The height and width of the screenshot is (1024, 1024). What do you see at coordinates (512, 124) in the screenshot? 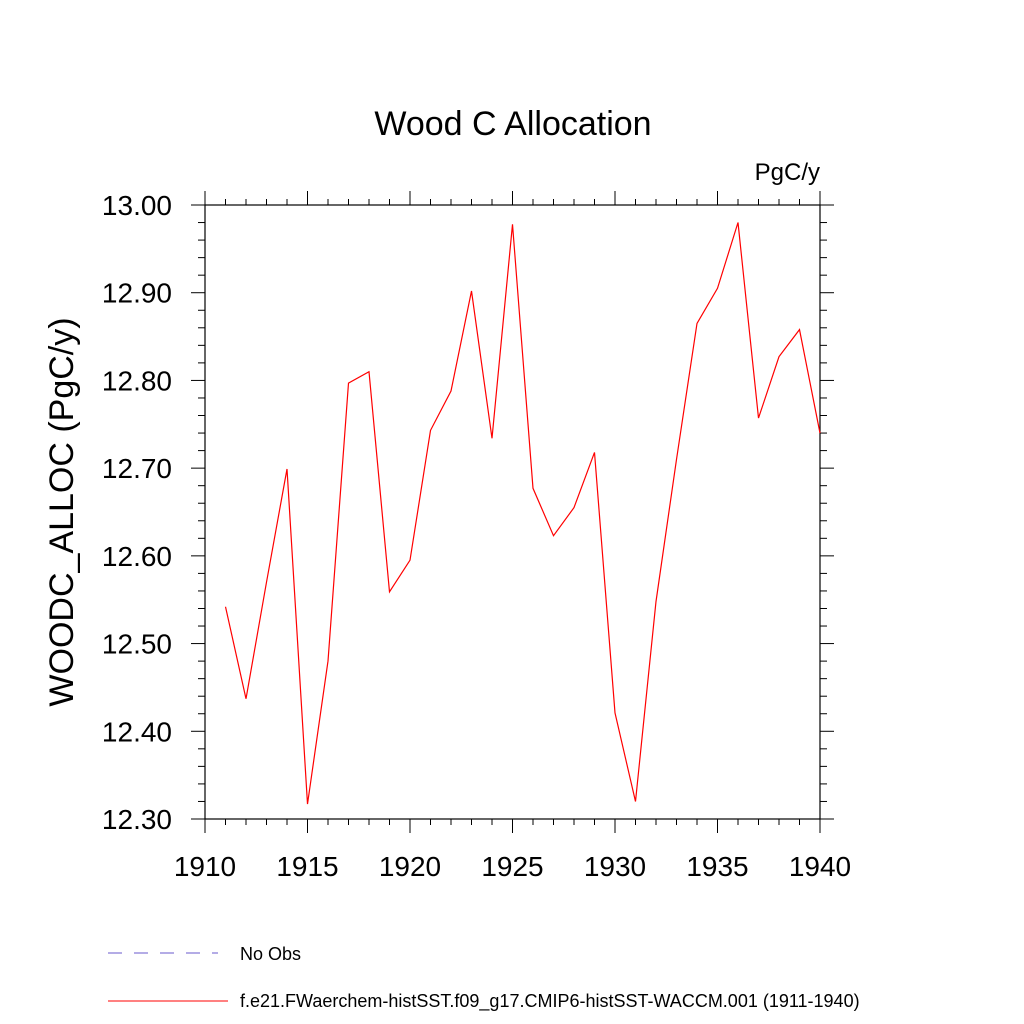
I see `chart-title: Wood C Allocation` at bounding box center [512, 124].